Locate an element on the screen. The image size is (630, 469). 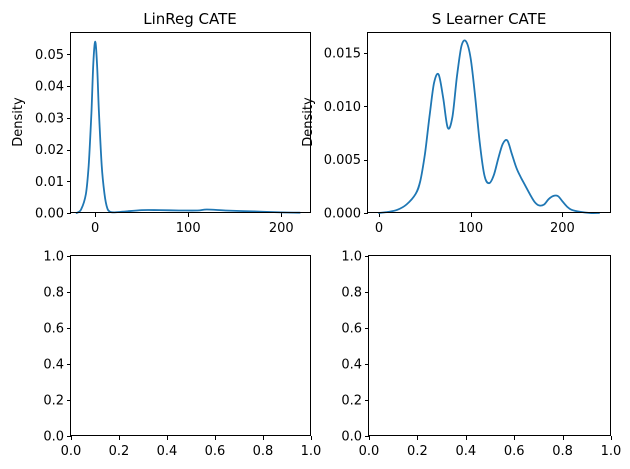
y-tick-label: 0.02 is located at coordinates (49, 150).